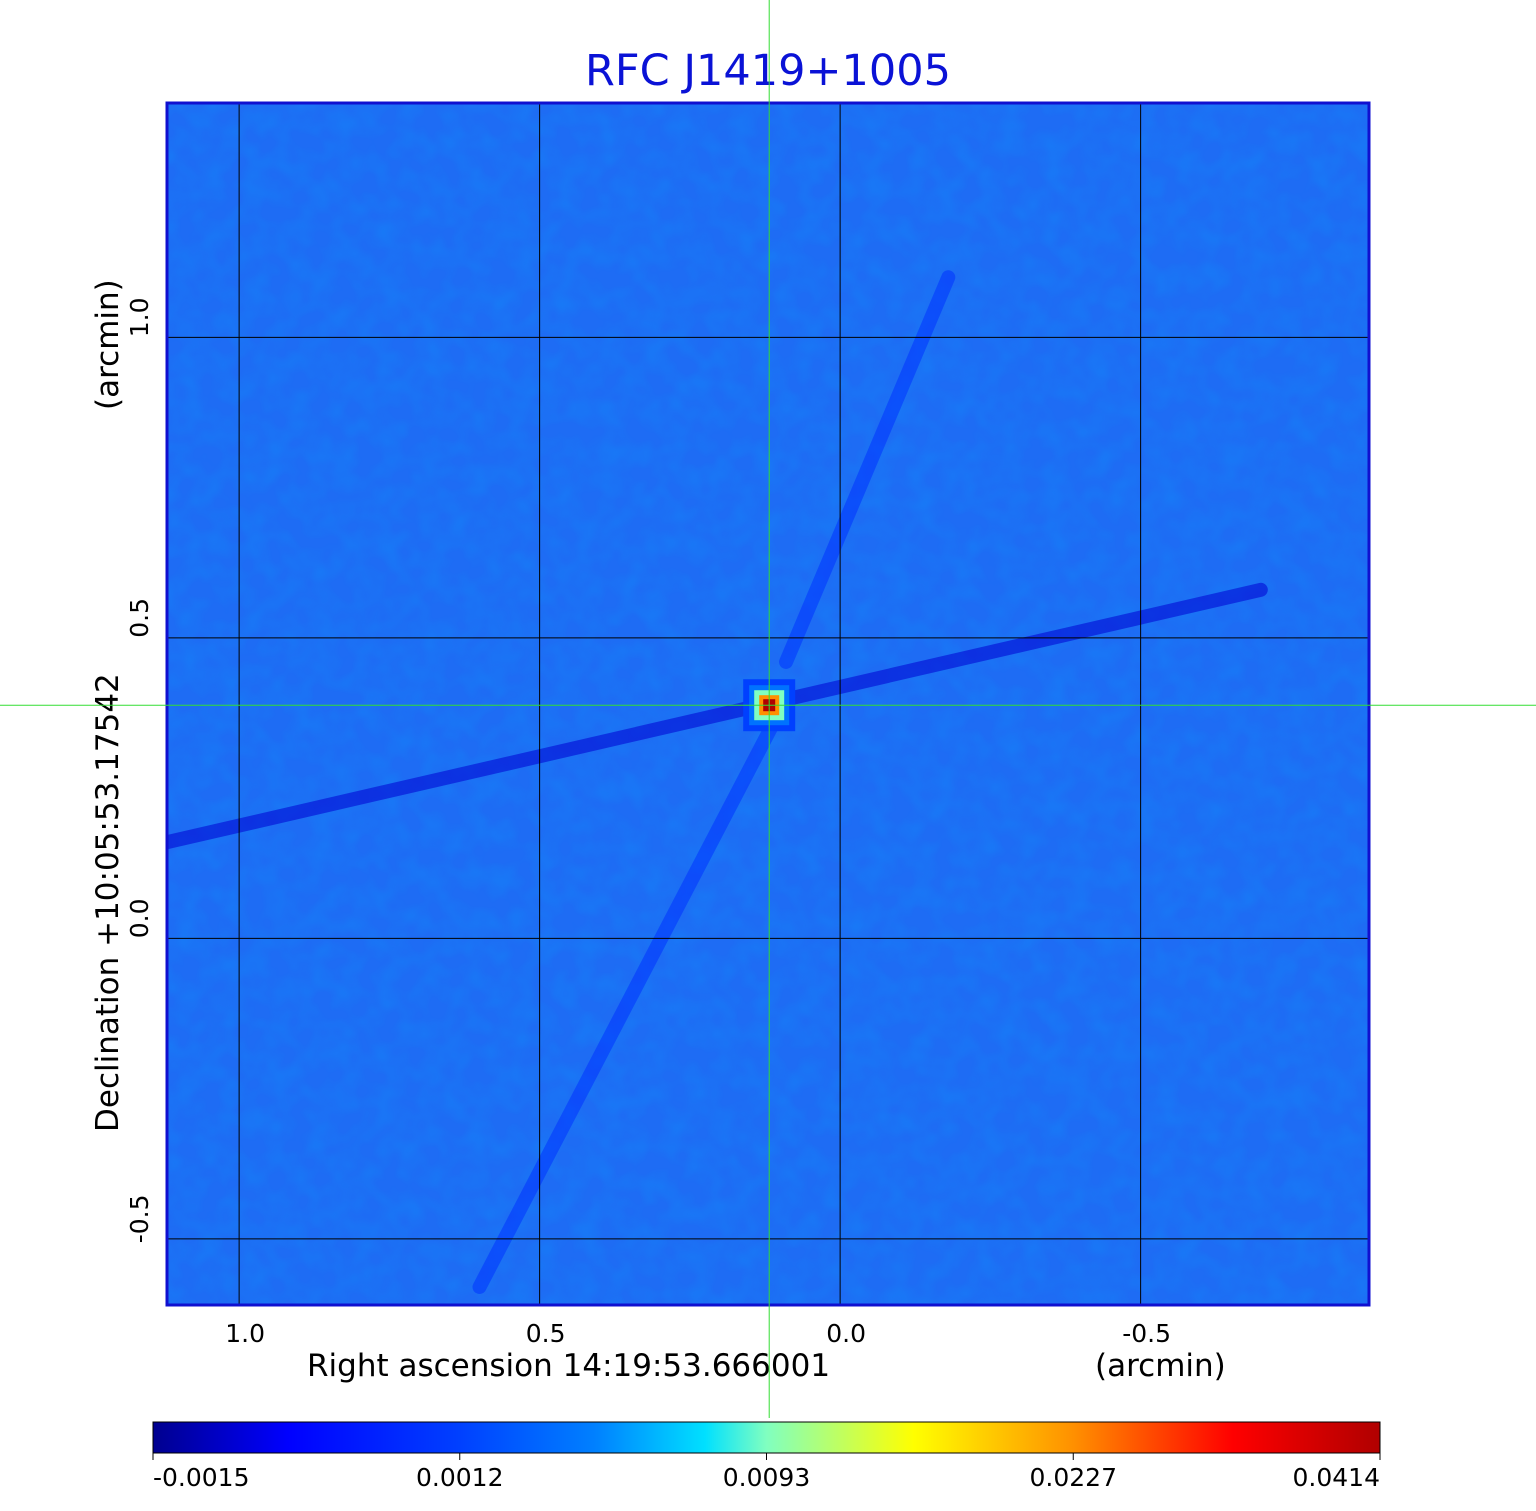  I want to click on y-tick-label: 0.5, so click(139, 618).